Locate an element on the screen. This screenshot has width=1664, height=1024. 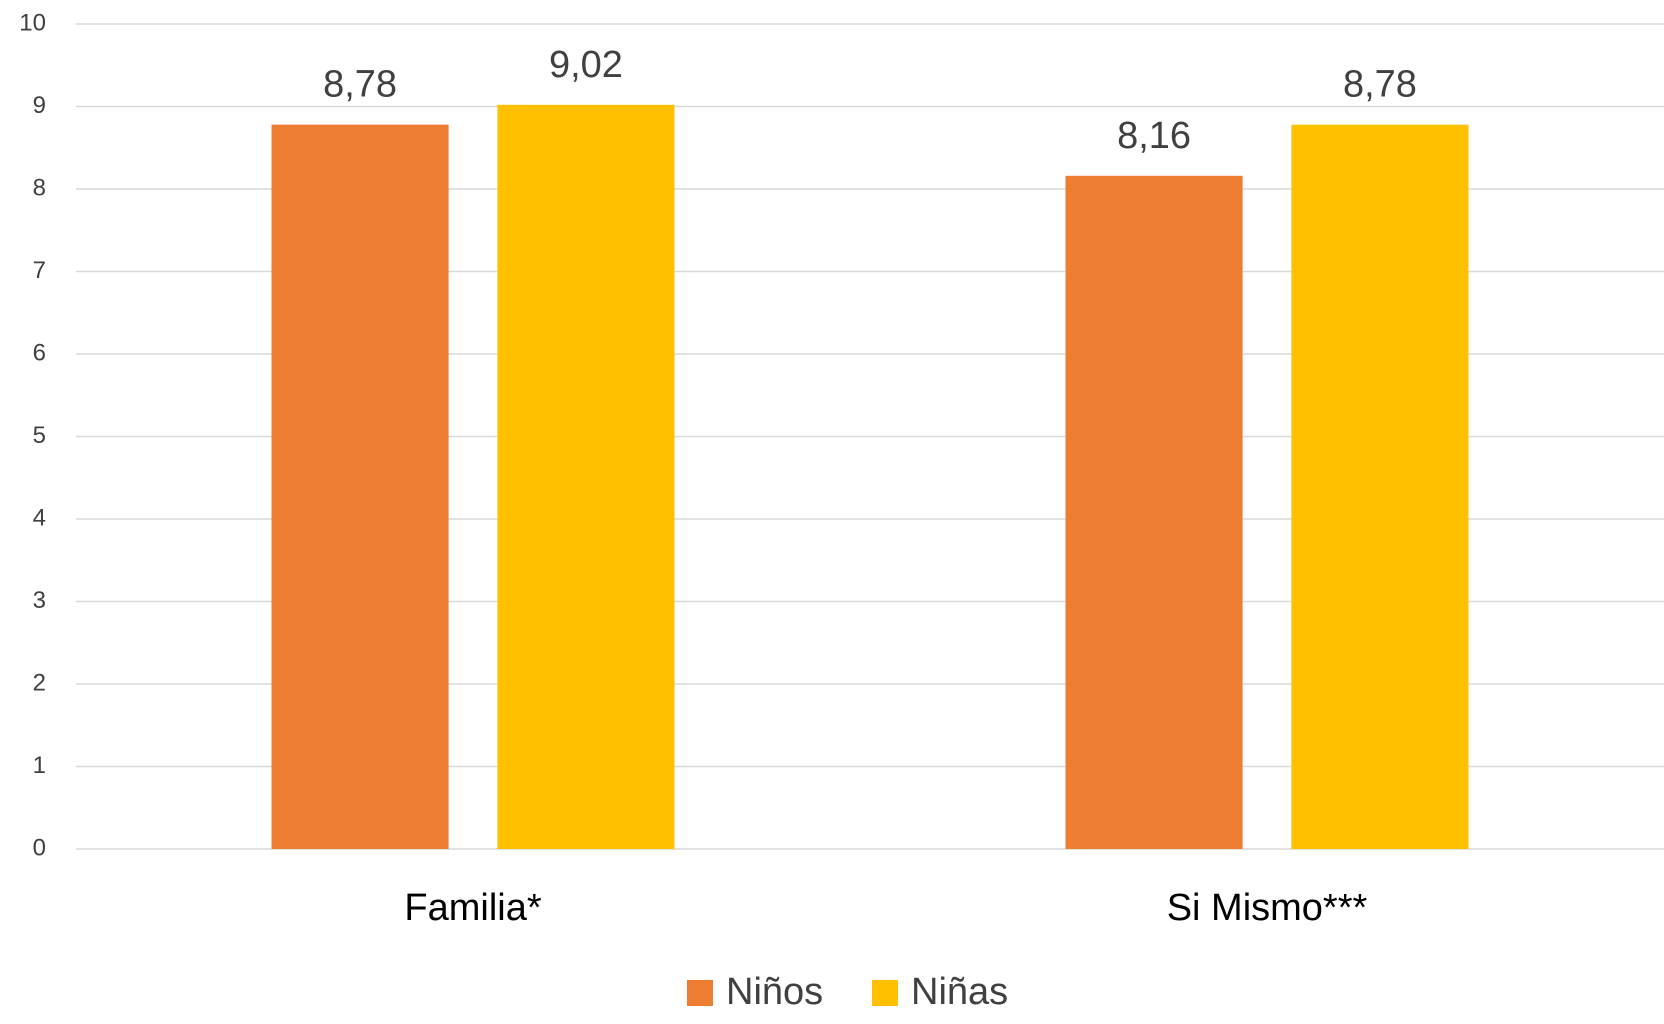
y-tick-label: 2 is located at coordinates (39, 682).